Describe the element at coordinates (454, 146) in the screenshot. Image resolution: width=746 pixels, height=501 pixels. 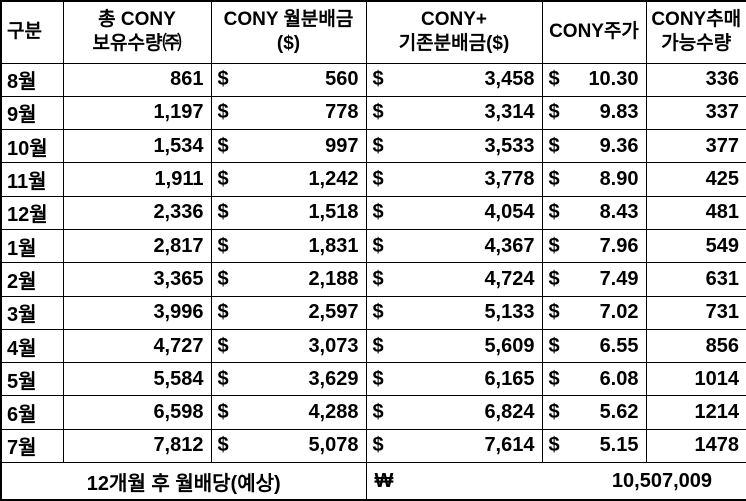
I see `cell-total-dist: $3,533` at that location.